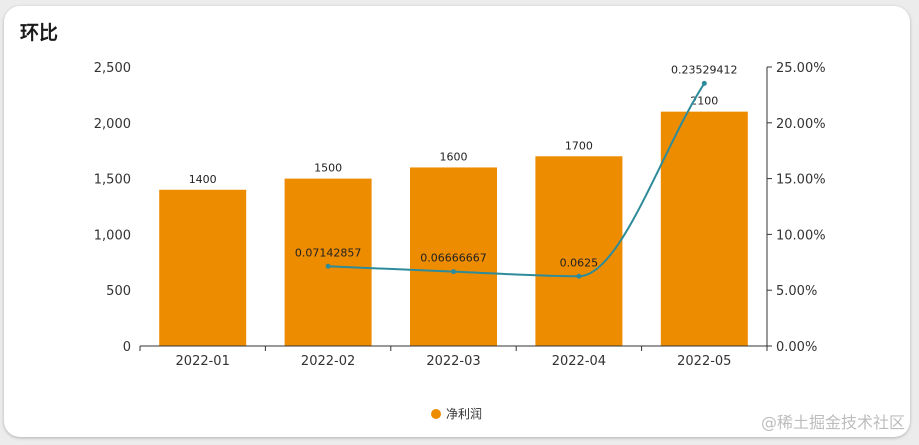  Describe the element at coordinates (579, 145) in the screenshot. I see `bar-label-2022-04: 1700` at that location.